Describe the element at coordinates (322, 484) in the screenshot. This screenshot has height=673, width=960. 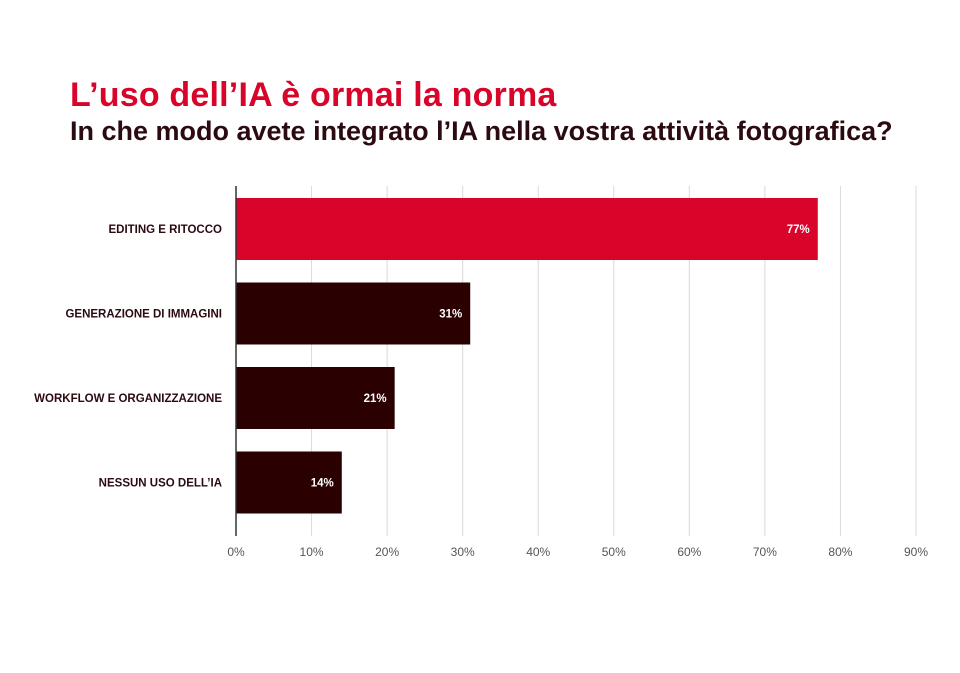
I see `data-label: 14%` at that location.